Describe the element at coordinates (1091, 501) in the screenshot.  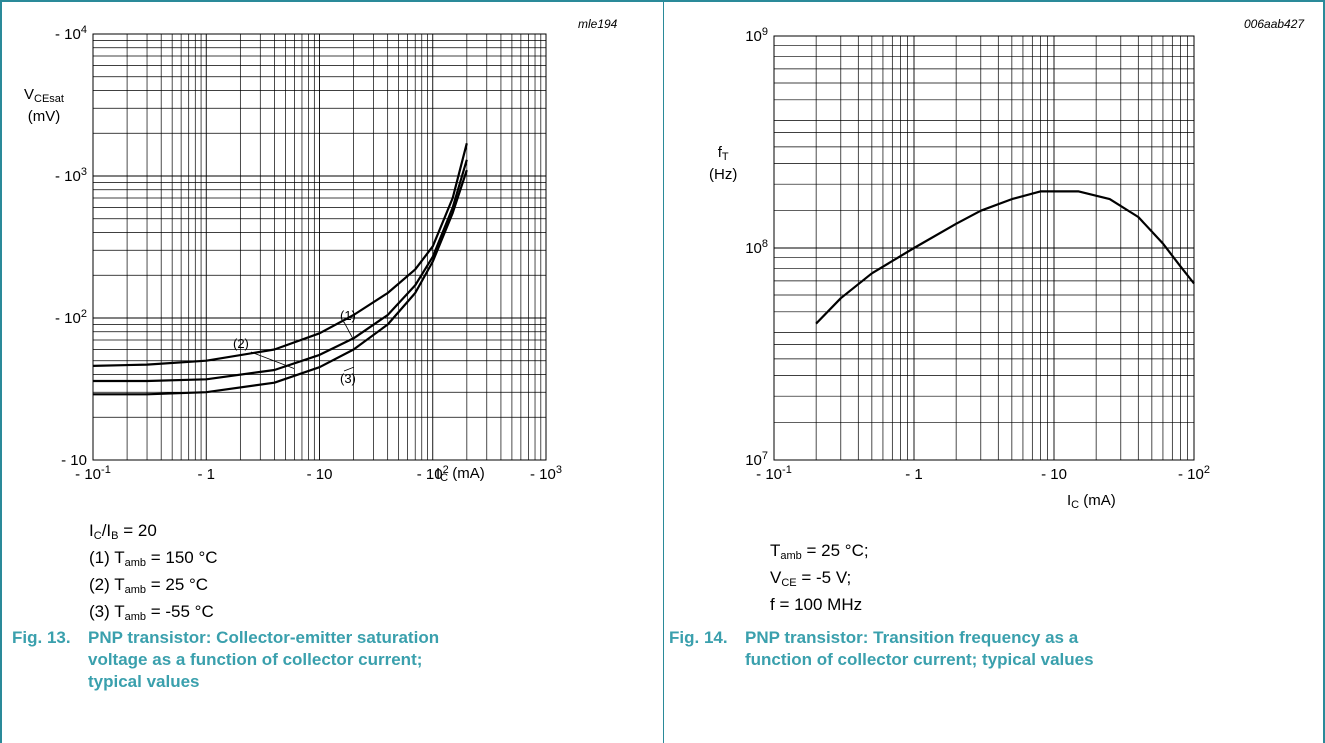
I see `figure-14-xlabel: IC (mA)` at that location.